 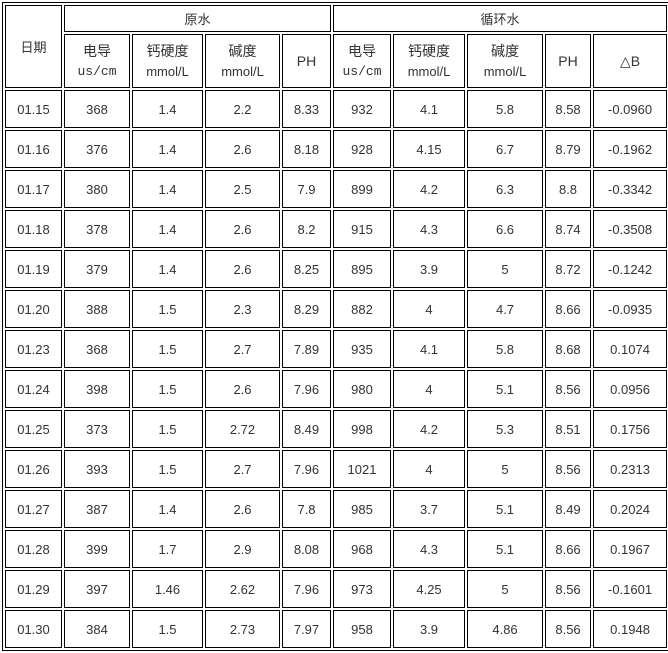 What do you see at coordinates (630, 629) in the screenshot?
I see `value-cell: 0.1948` at bounding box center [630, 629].